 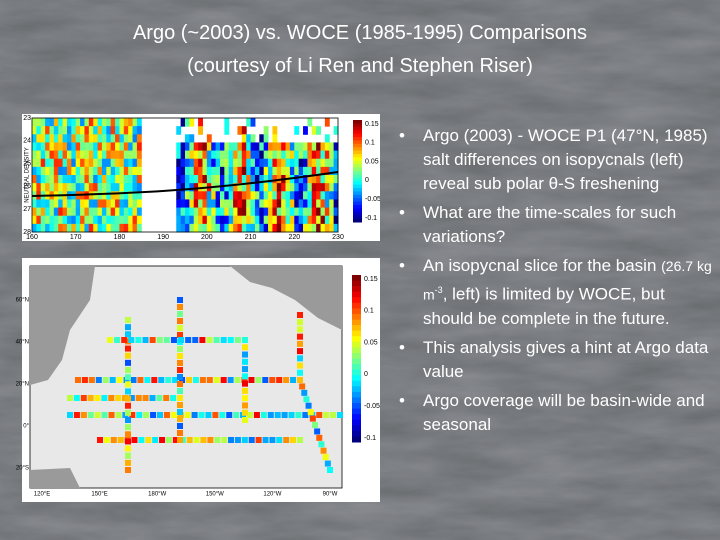 What do you see at coordinates (272, 495) in the screenshot?
I see `lon-label: 120°W` at bounding box center [272, 495].